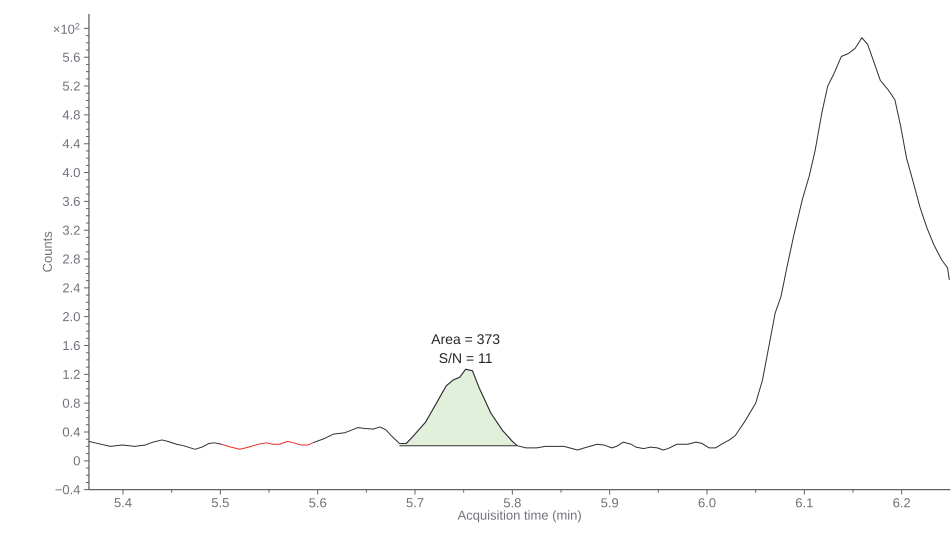  I want to click on y-tick-label: −0.4, so click(67, 489).